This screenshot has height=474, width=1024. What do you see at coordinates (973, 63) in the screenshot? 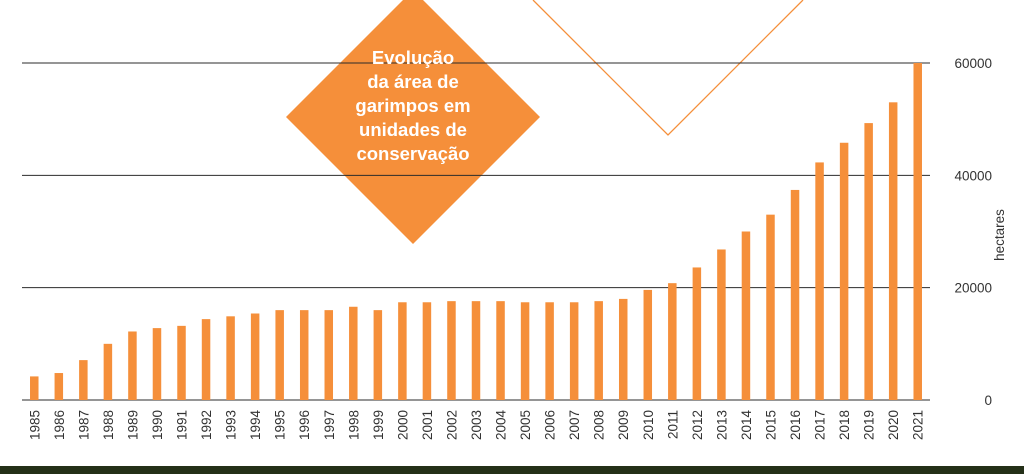
I see `y-tick-label: 60000` at bounding box center [973, 63].